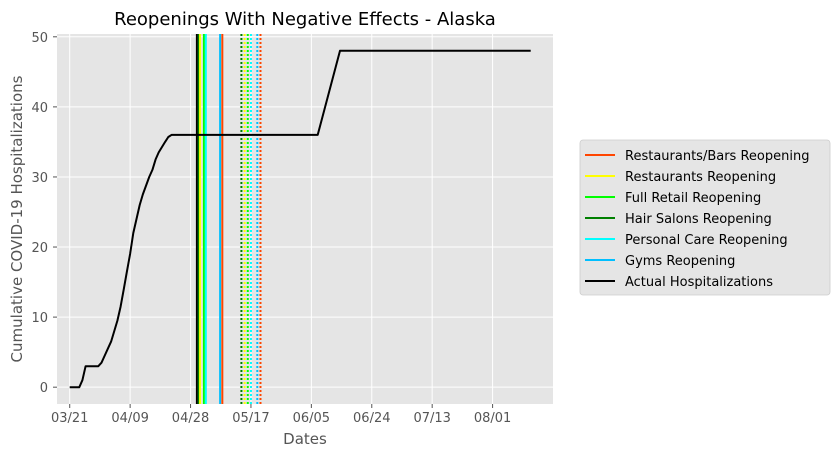 This screenshot has width=838, height=457. What do you see at coordinates (69, 418) in the screenshot?
I see `x-tick-label: 03/21` at bounding box center [69, 418].